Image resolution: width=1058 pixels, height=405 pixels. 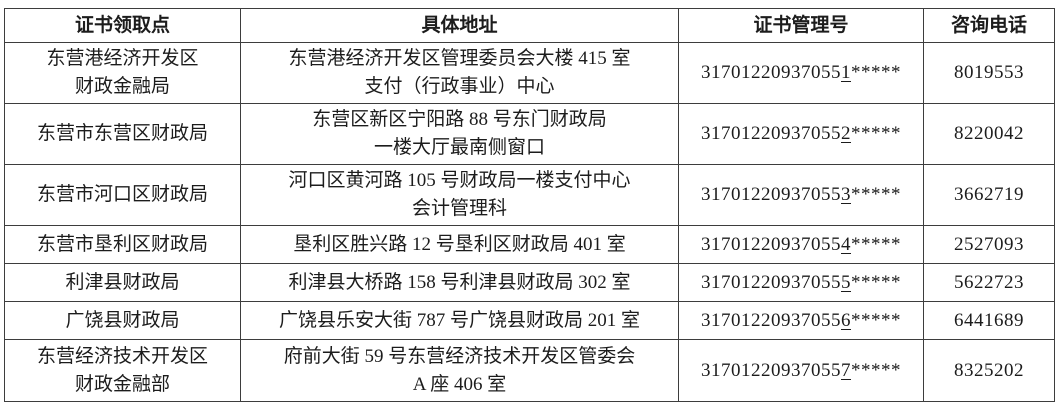 What do you see at coordinates (989, 134) in the screenshot?
I see `phone-cell: 8220042` at bounding box center [989, 134].